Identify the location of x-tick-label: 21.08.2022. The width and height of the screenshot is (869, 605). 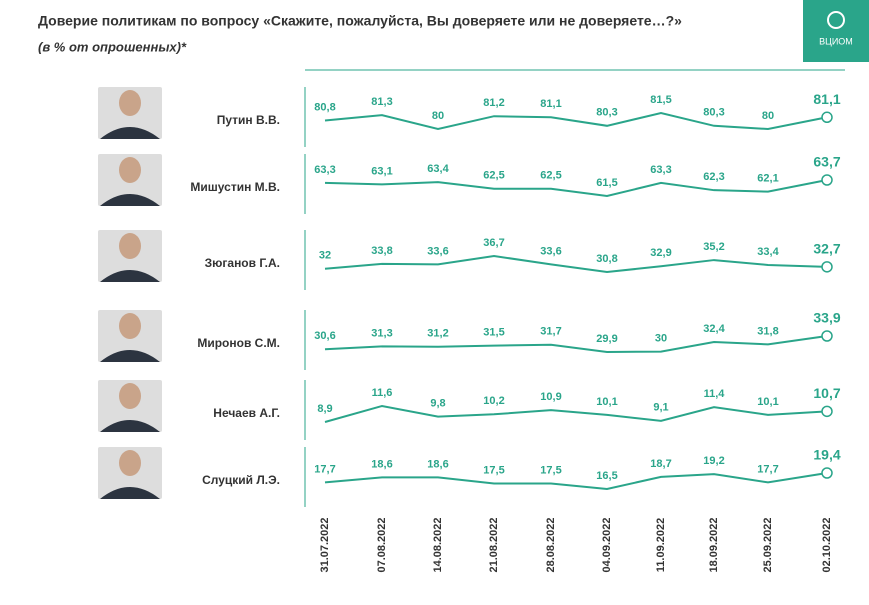
(494, 544).